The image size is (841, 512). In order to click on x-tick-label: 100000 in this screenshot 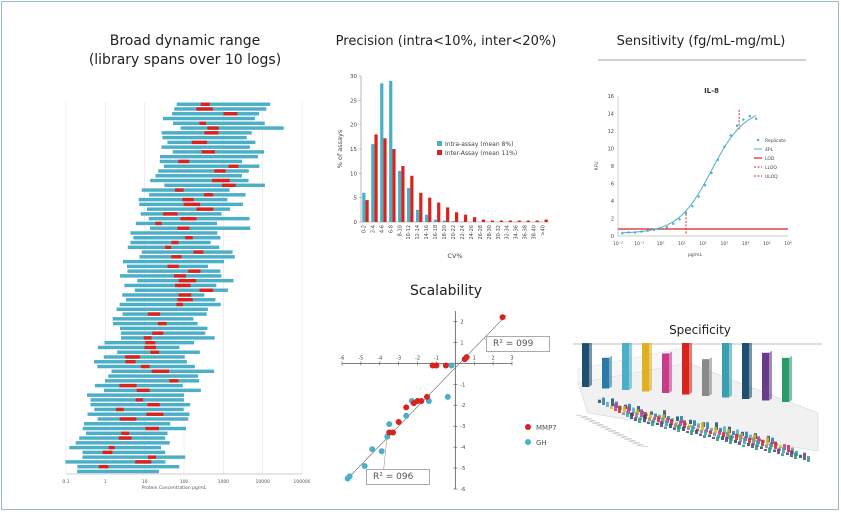, I will do `click(301, 482)`.